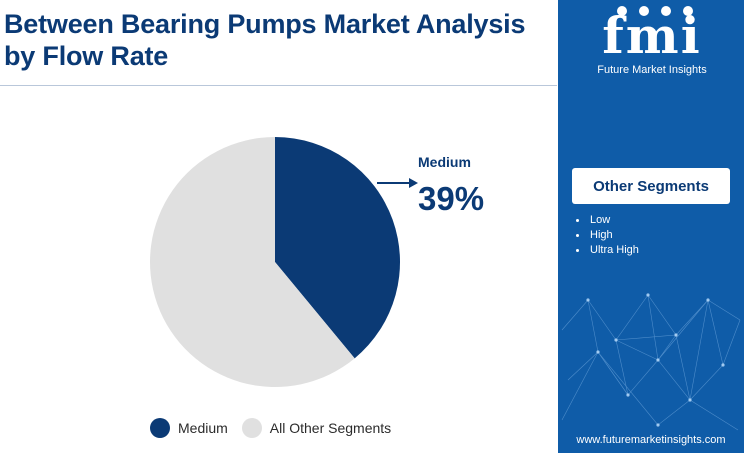 The height and width of the screenshot is (453, 744). I want to click on chart-legend: Medium All Other Segments, so click(277, 428).